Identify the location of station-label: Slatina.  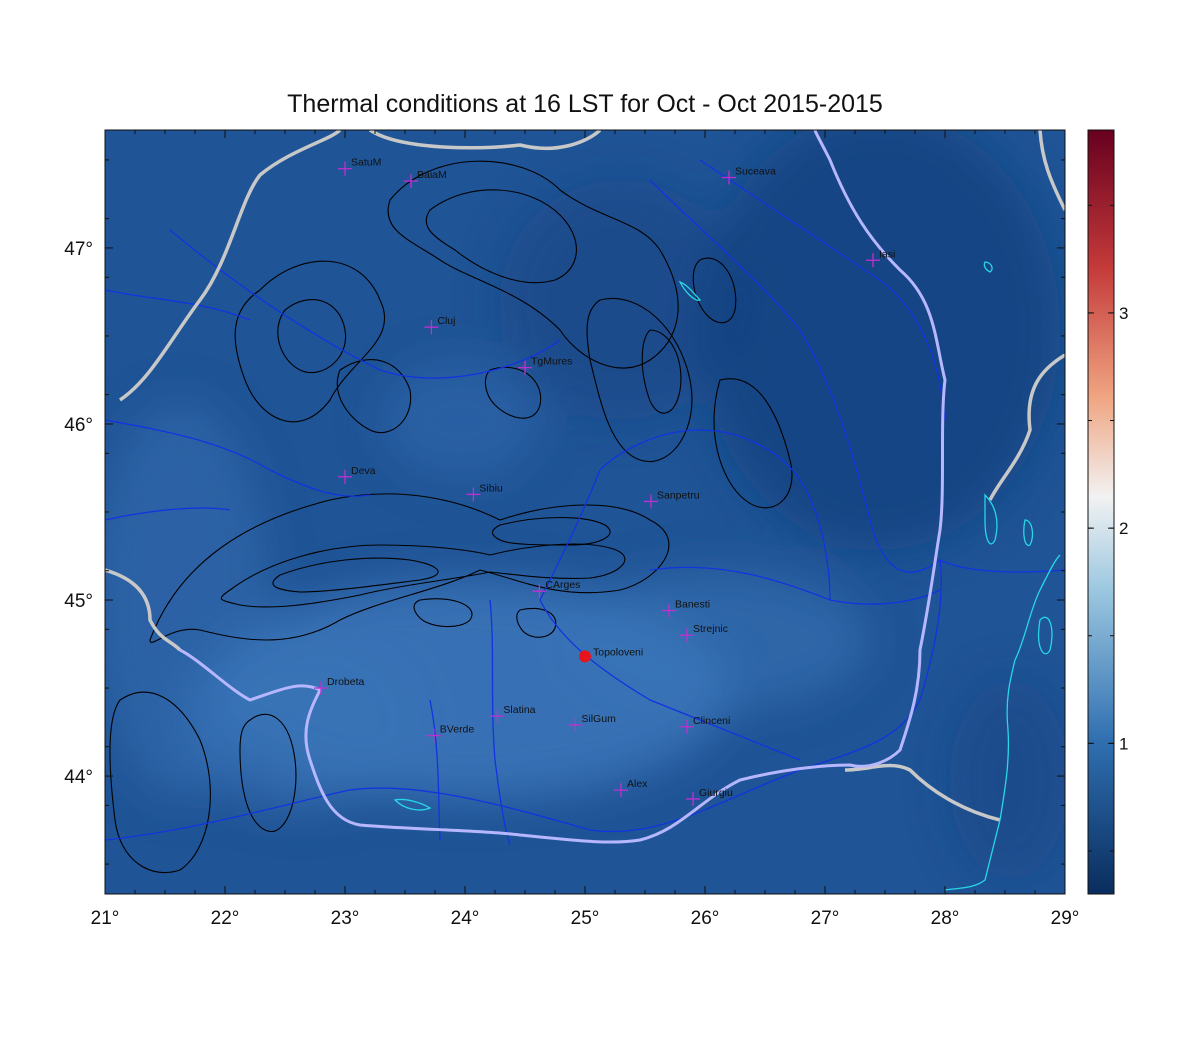
(519, 710).